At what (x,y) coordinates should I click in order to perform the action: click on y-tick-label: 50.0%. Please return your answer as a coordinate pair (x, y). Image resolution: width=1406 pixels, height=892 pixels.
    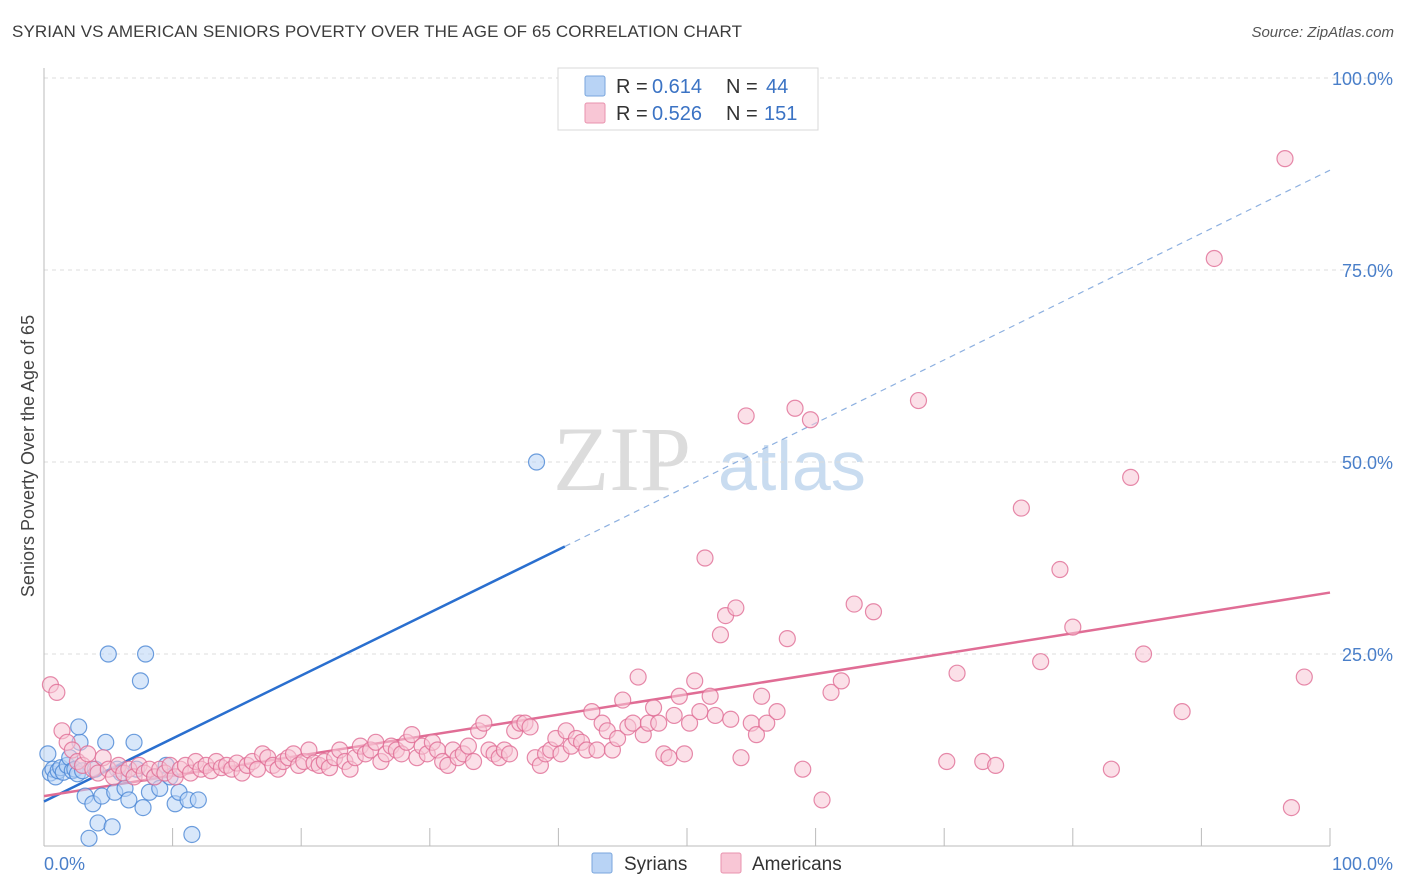
    Looking at the image, I should click on (1367, 463).